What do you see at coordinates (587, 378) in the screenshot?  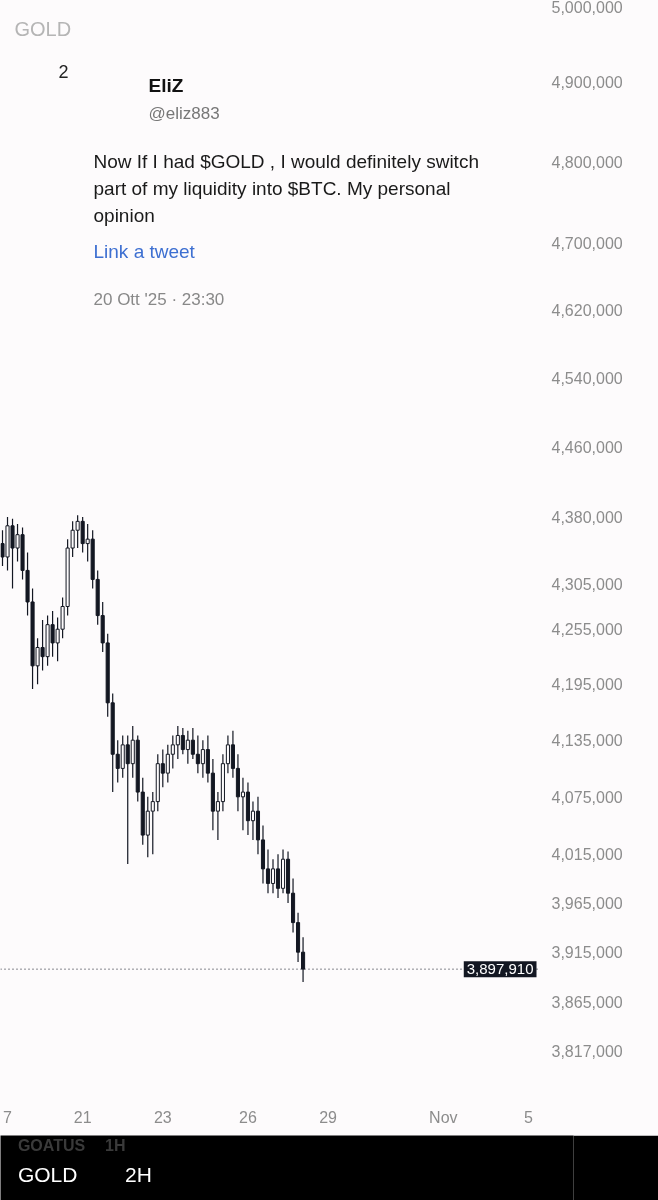 I see `y-tick-label: 4,540,000` at bounding box center [587, 378].